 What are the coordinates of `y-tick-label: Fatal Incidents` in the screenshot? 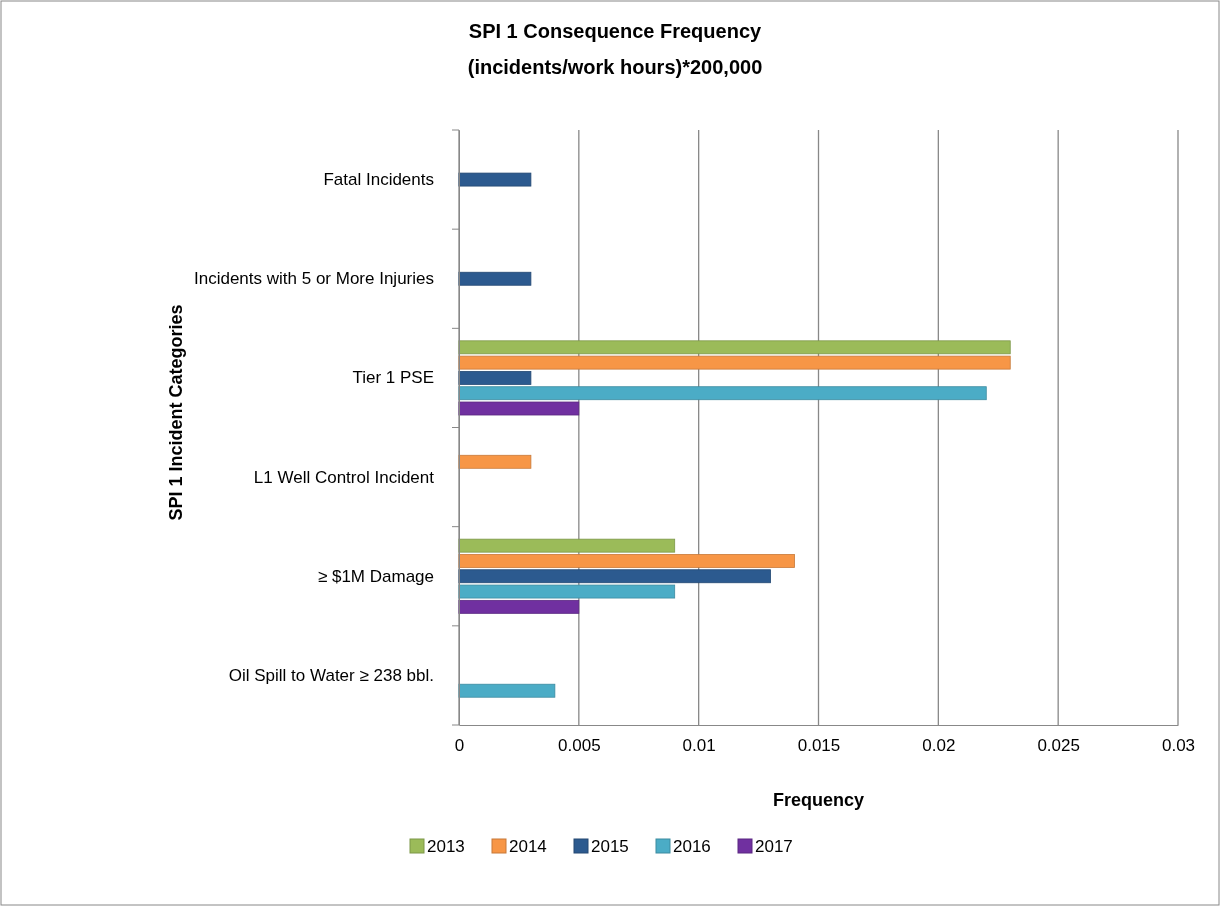 It's located at (378, 180).